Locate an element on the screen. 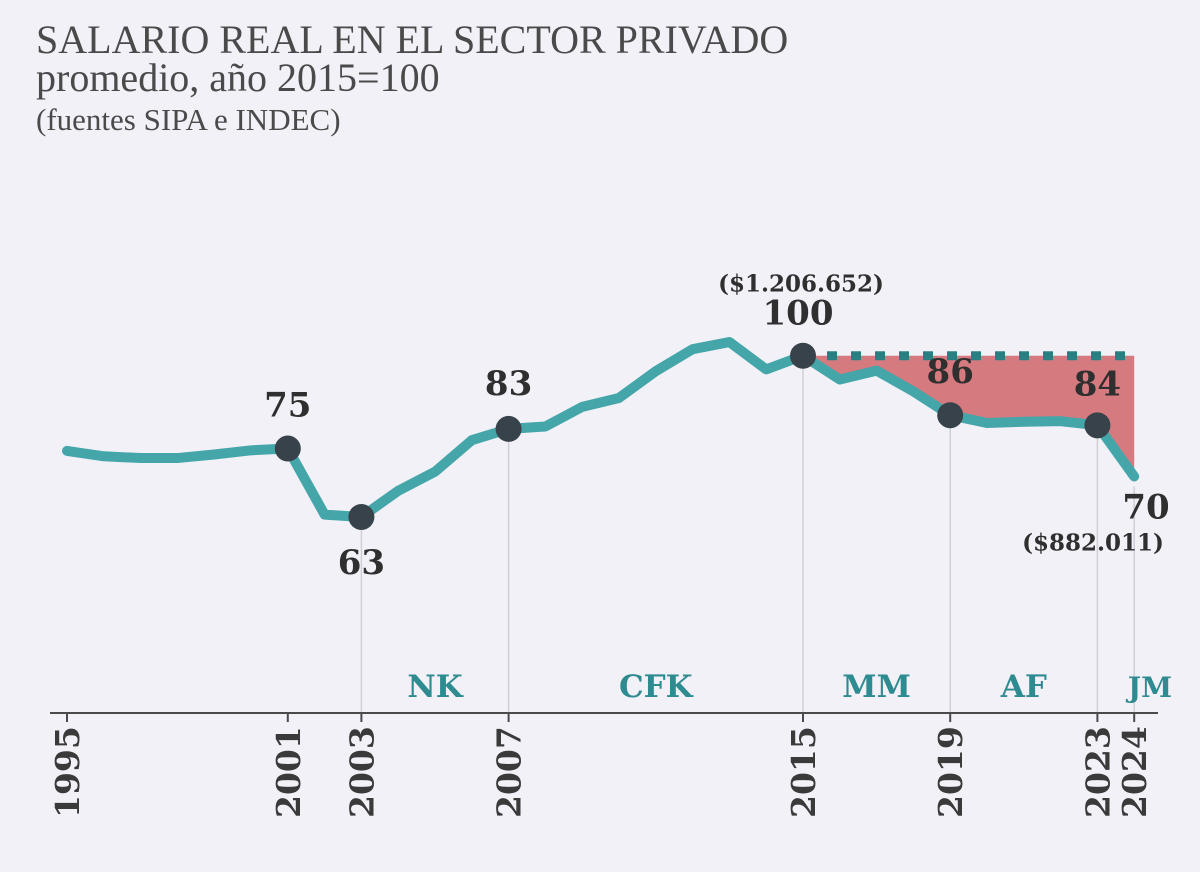 This screenshot has width=1200, height=872. x-tick-label-2001: 2001 is located at coordinates (288, 772).